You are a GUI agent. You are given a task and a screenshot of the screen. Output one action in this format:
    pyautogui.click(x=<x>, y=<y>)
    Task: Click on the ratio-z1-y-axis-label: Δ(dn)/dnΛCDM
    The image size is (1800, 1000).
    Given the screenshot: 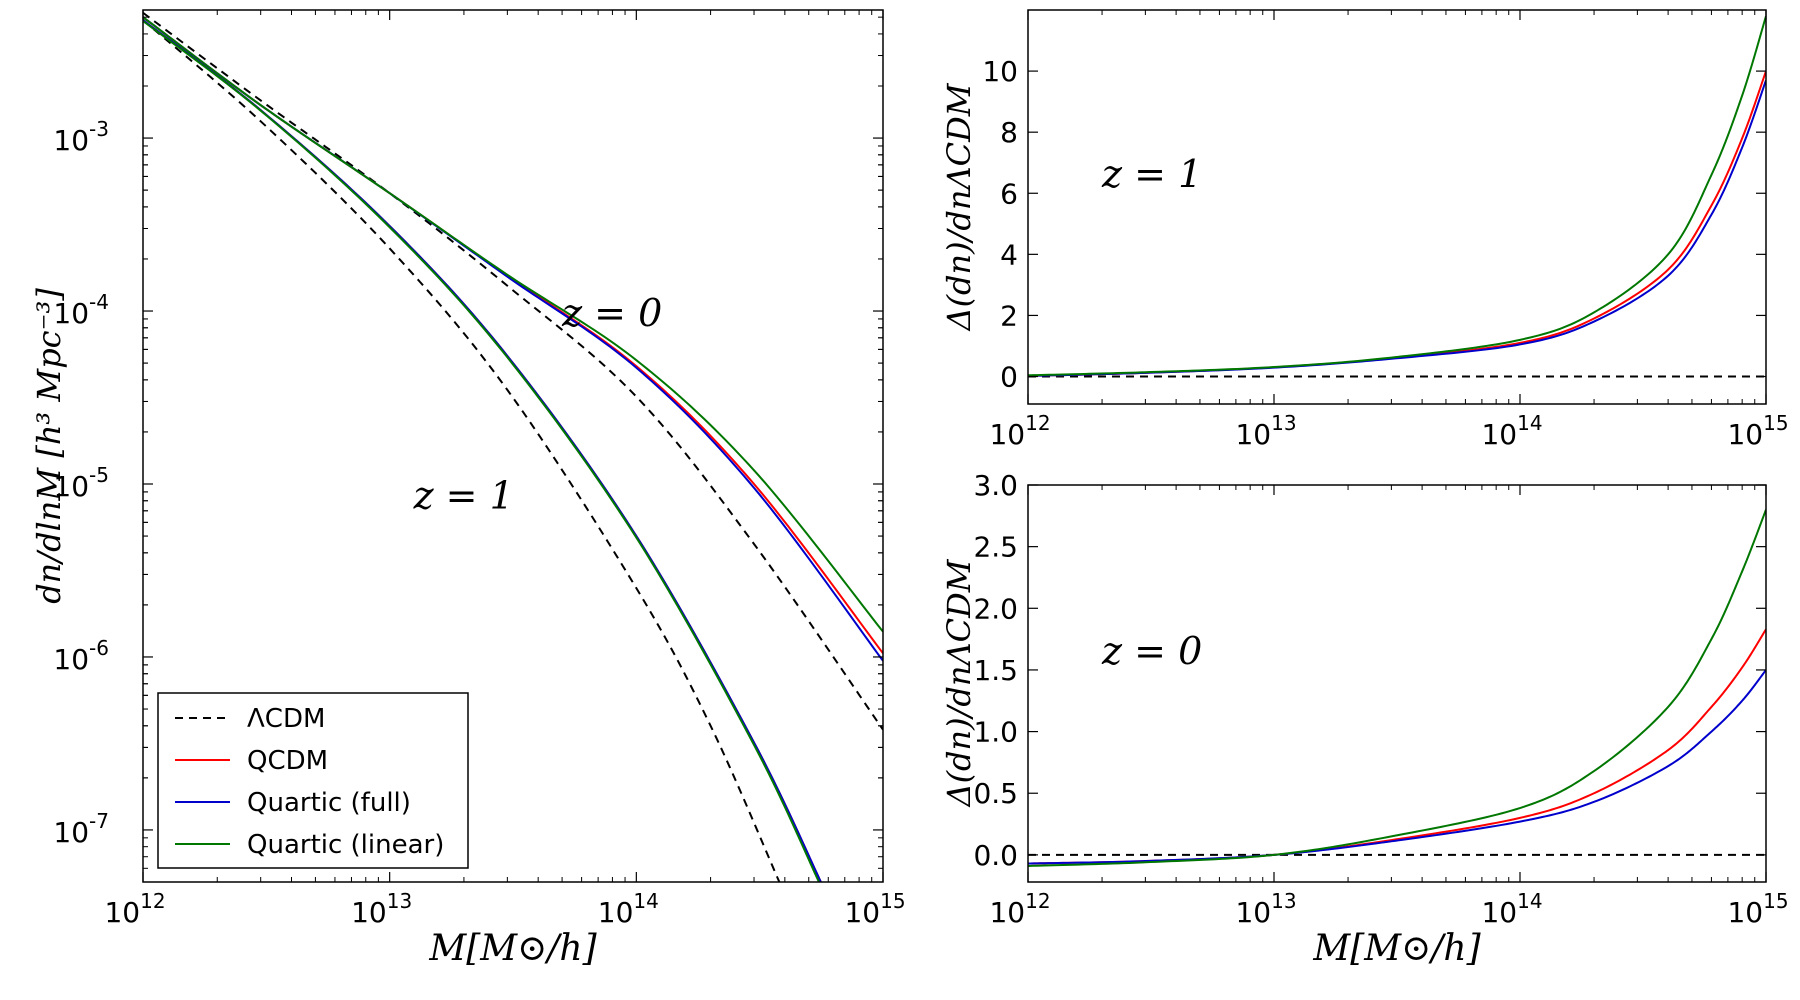 What is the action you would take?
    pyautogui.click(x=959, y=207)
    